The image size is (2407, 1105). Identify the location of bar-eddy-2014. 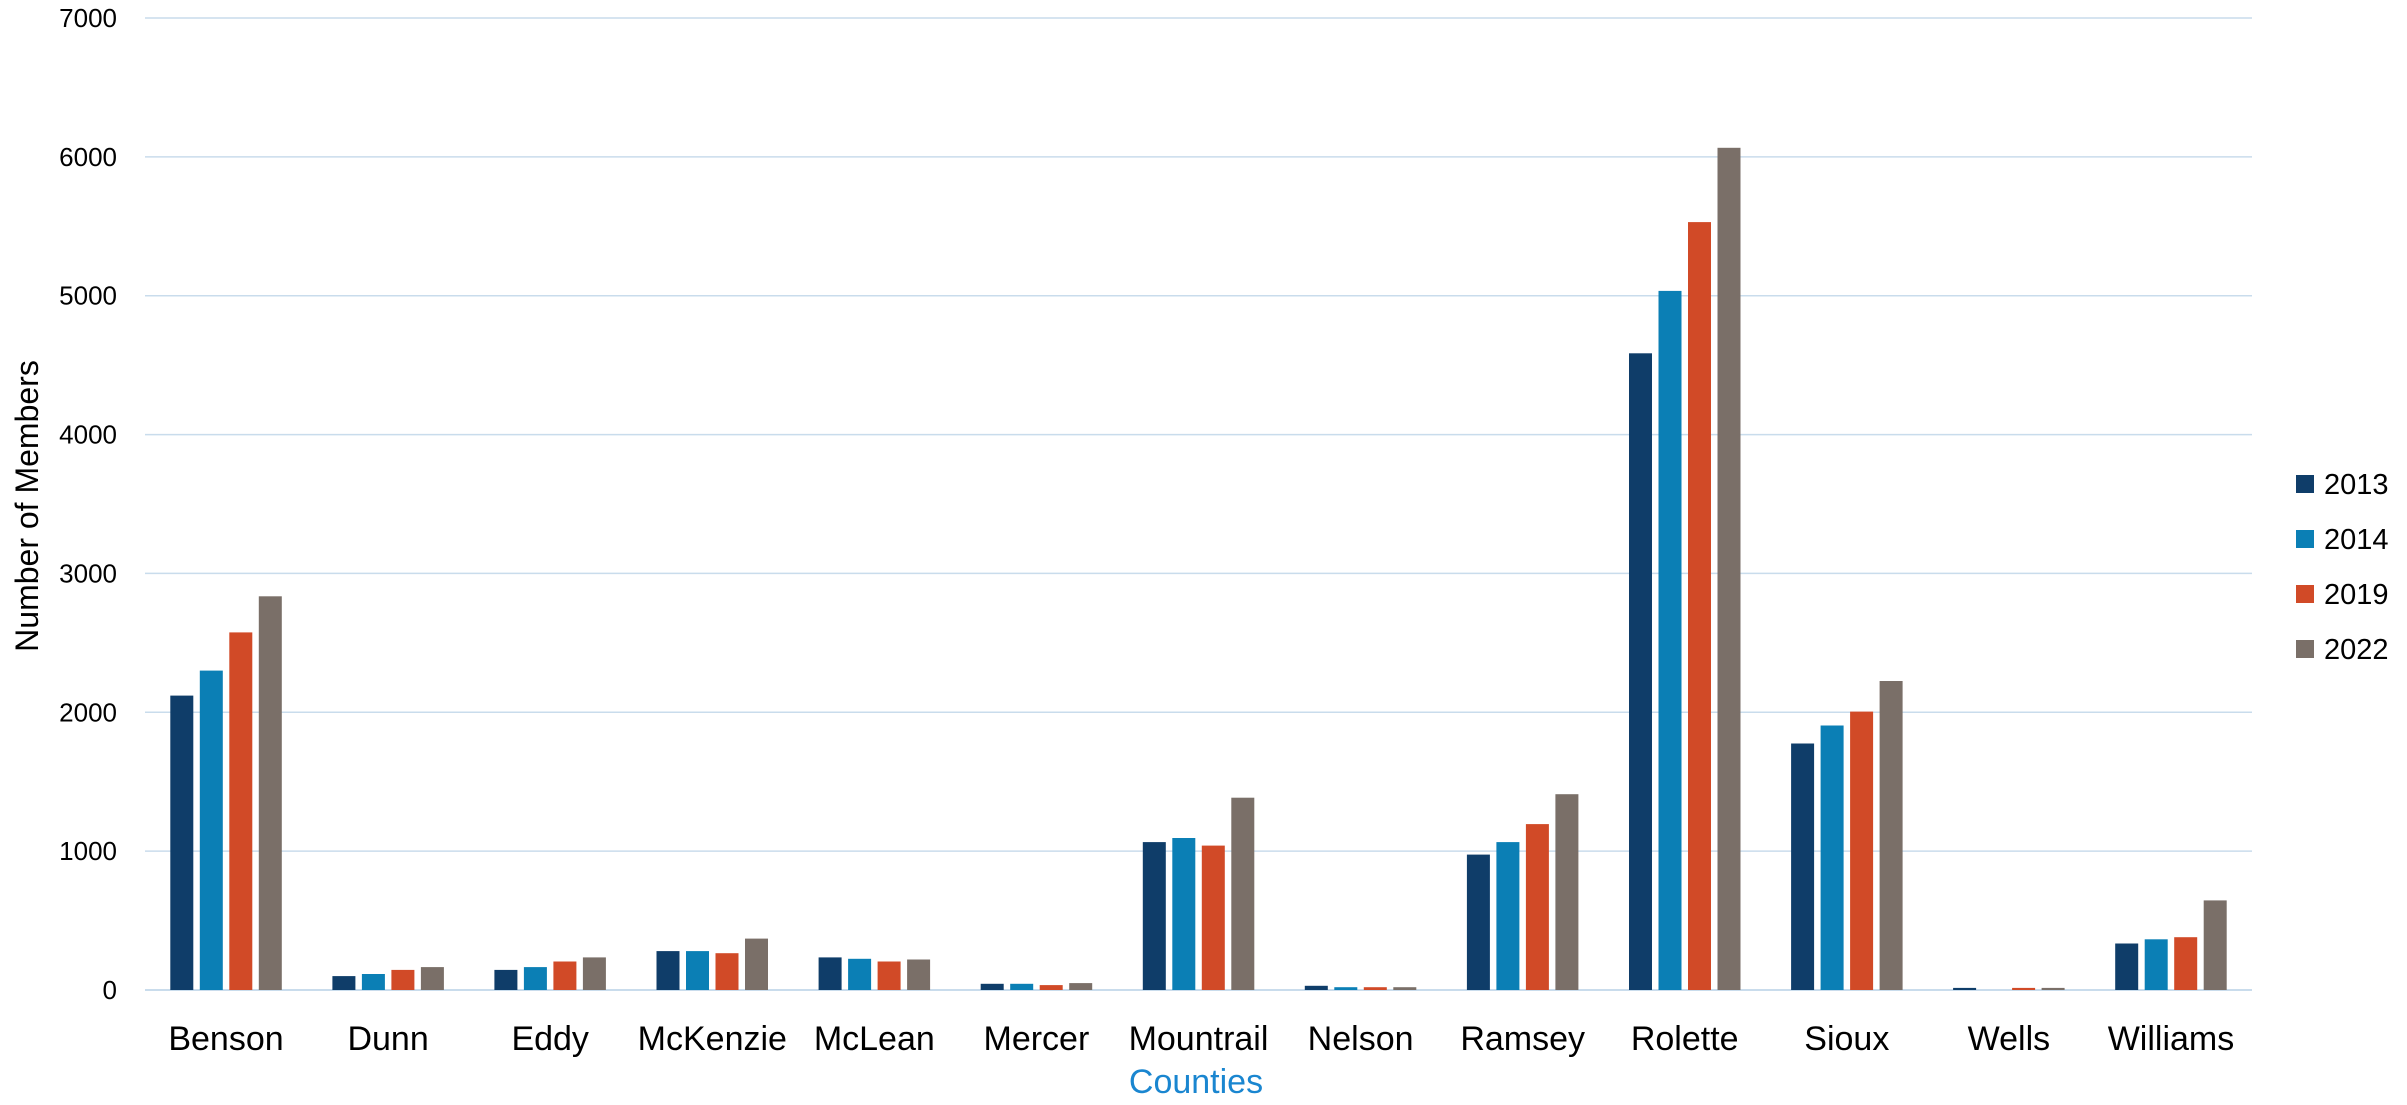
(535, 978).